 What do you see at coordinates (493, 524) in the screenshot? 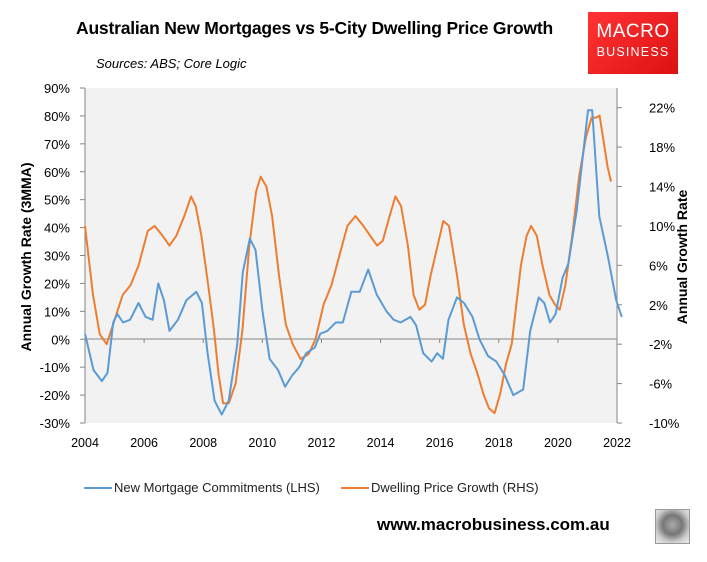
I see `website-url: www.macrobusiness.com.au` at bounding box center [493, 524].